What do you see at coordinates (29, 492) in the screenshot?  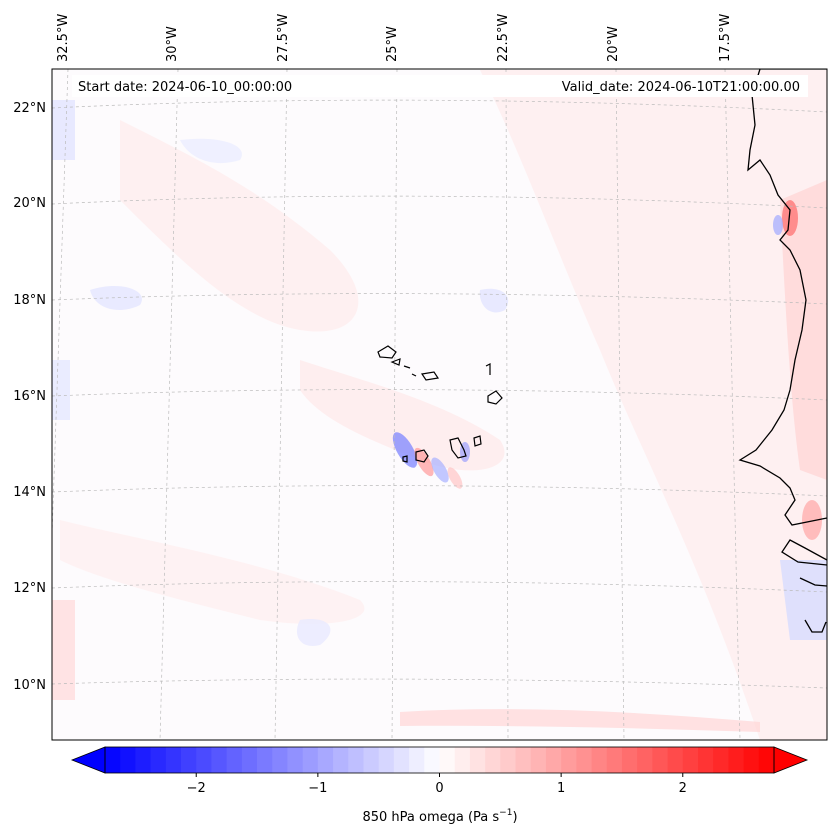 I see `lat-label: 14°N` at bounding box center [29, 492].